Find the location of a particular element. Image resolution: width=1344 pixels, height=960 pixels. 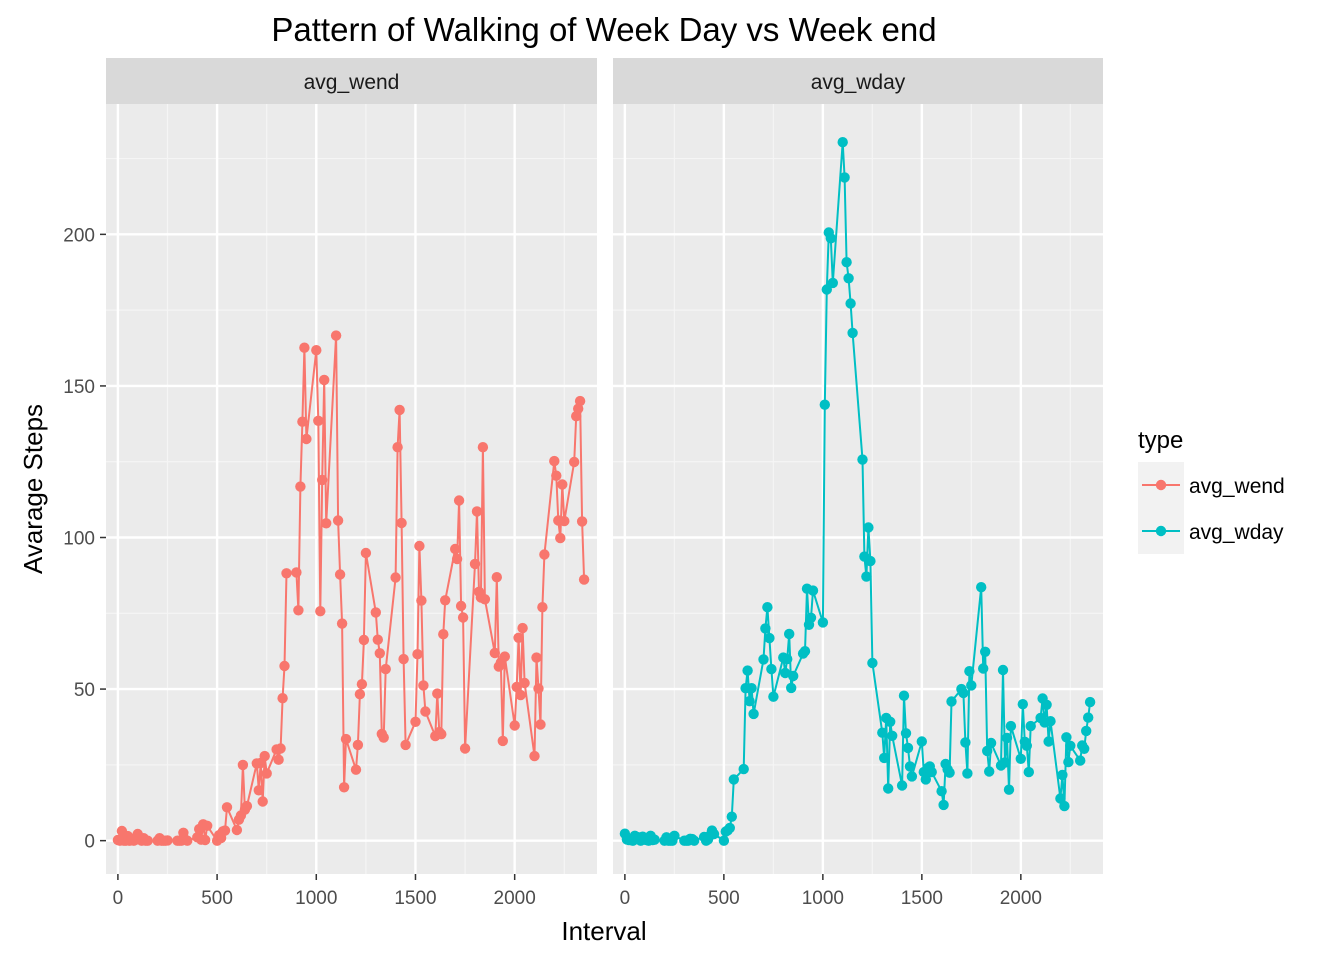

legend-label-avg-wday: avg_wday is located at coordinates (1236, 532).